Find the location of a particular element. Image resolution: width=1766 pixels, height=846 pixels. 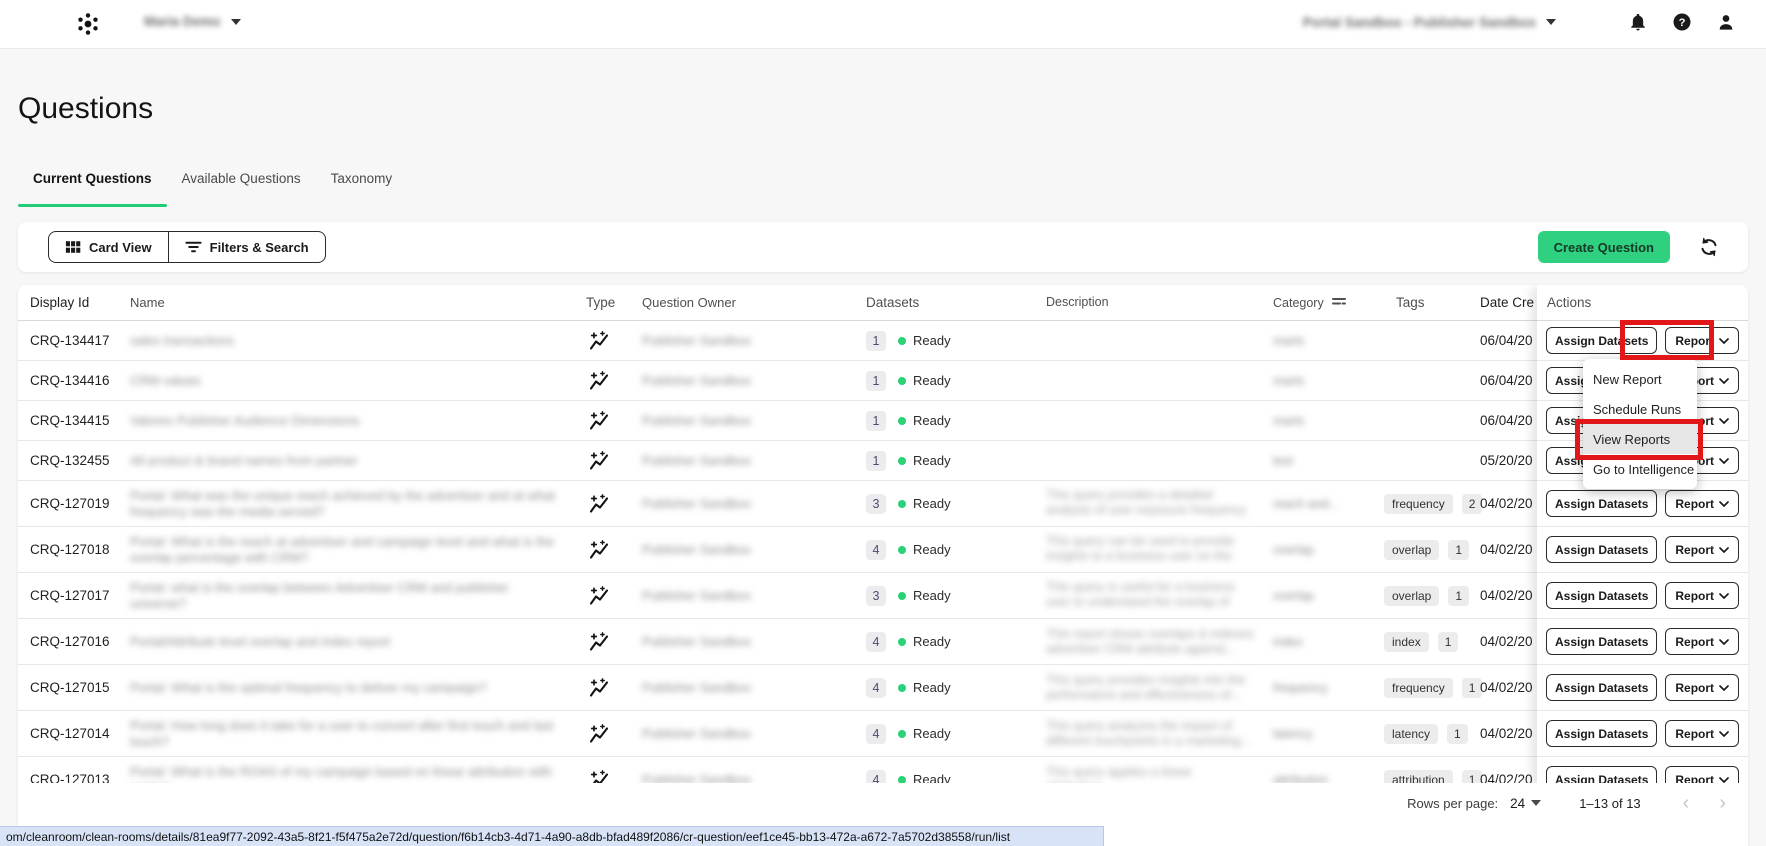

menu-item-schedule-runs: Schedule Runs is located at coordinates (1637, 409).